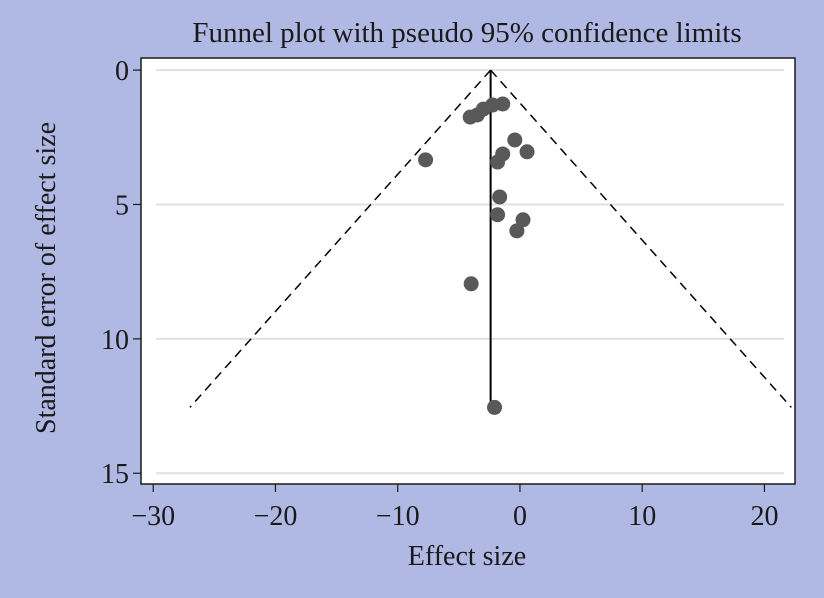  I want to click on data-points, so click(476, 255).